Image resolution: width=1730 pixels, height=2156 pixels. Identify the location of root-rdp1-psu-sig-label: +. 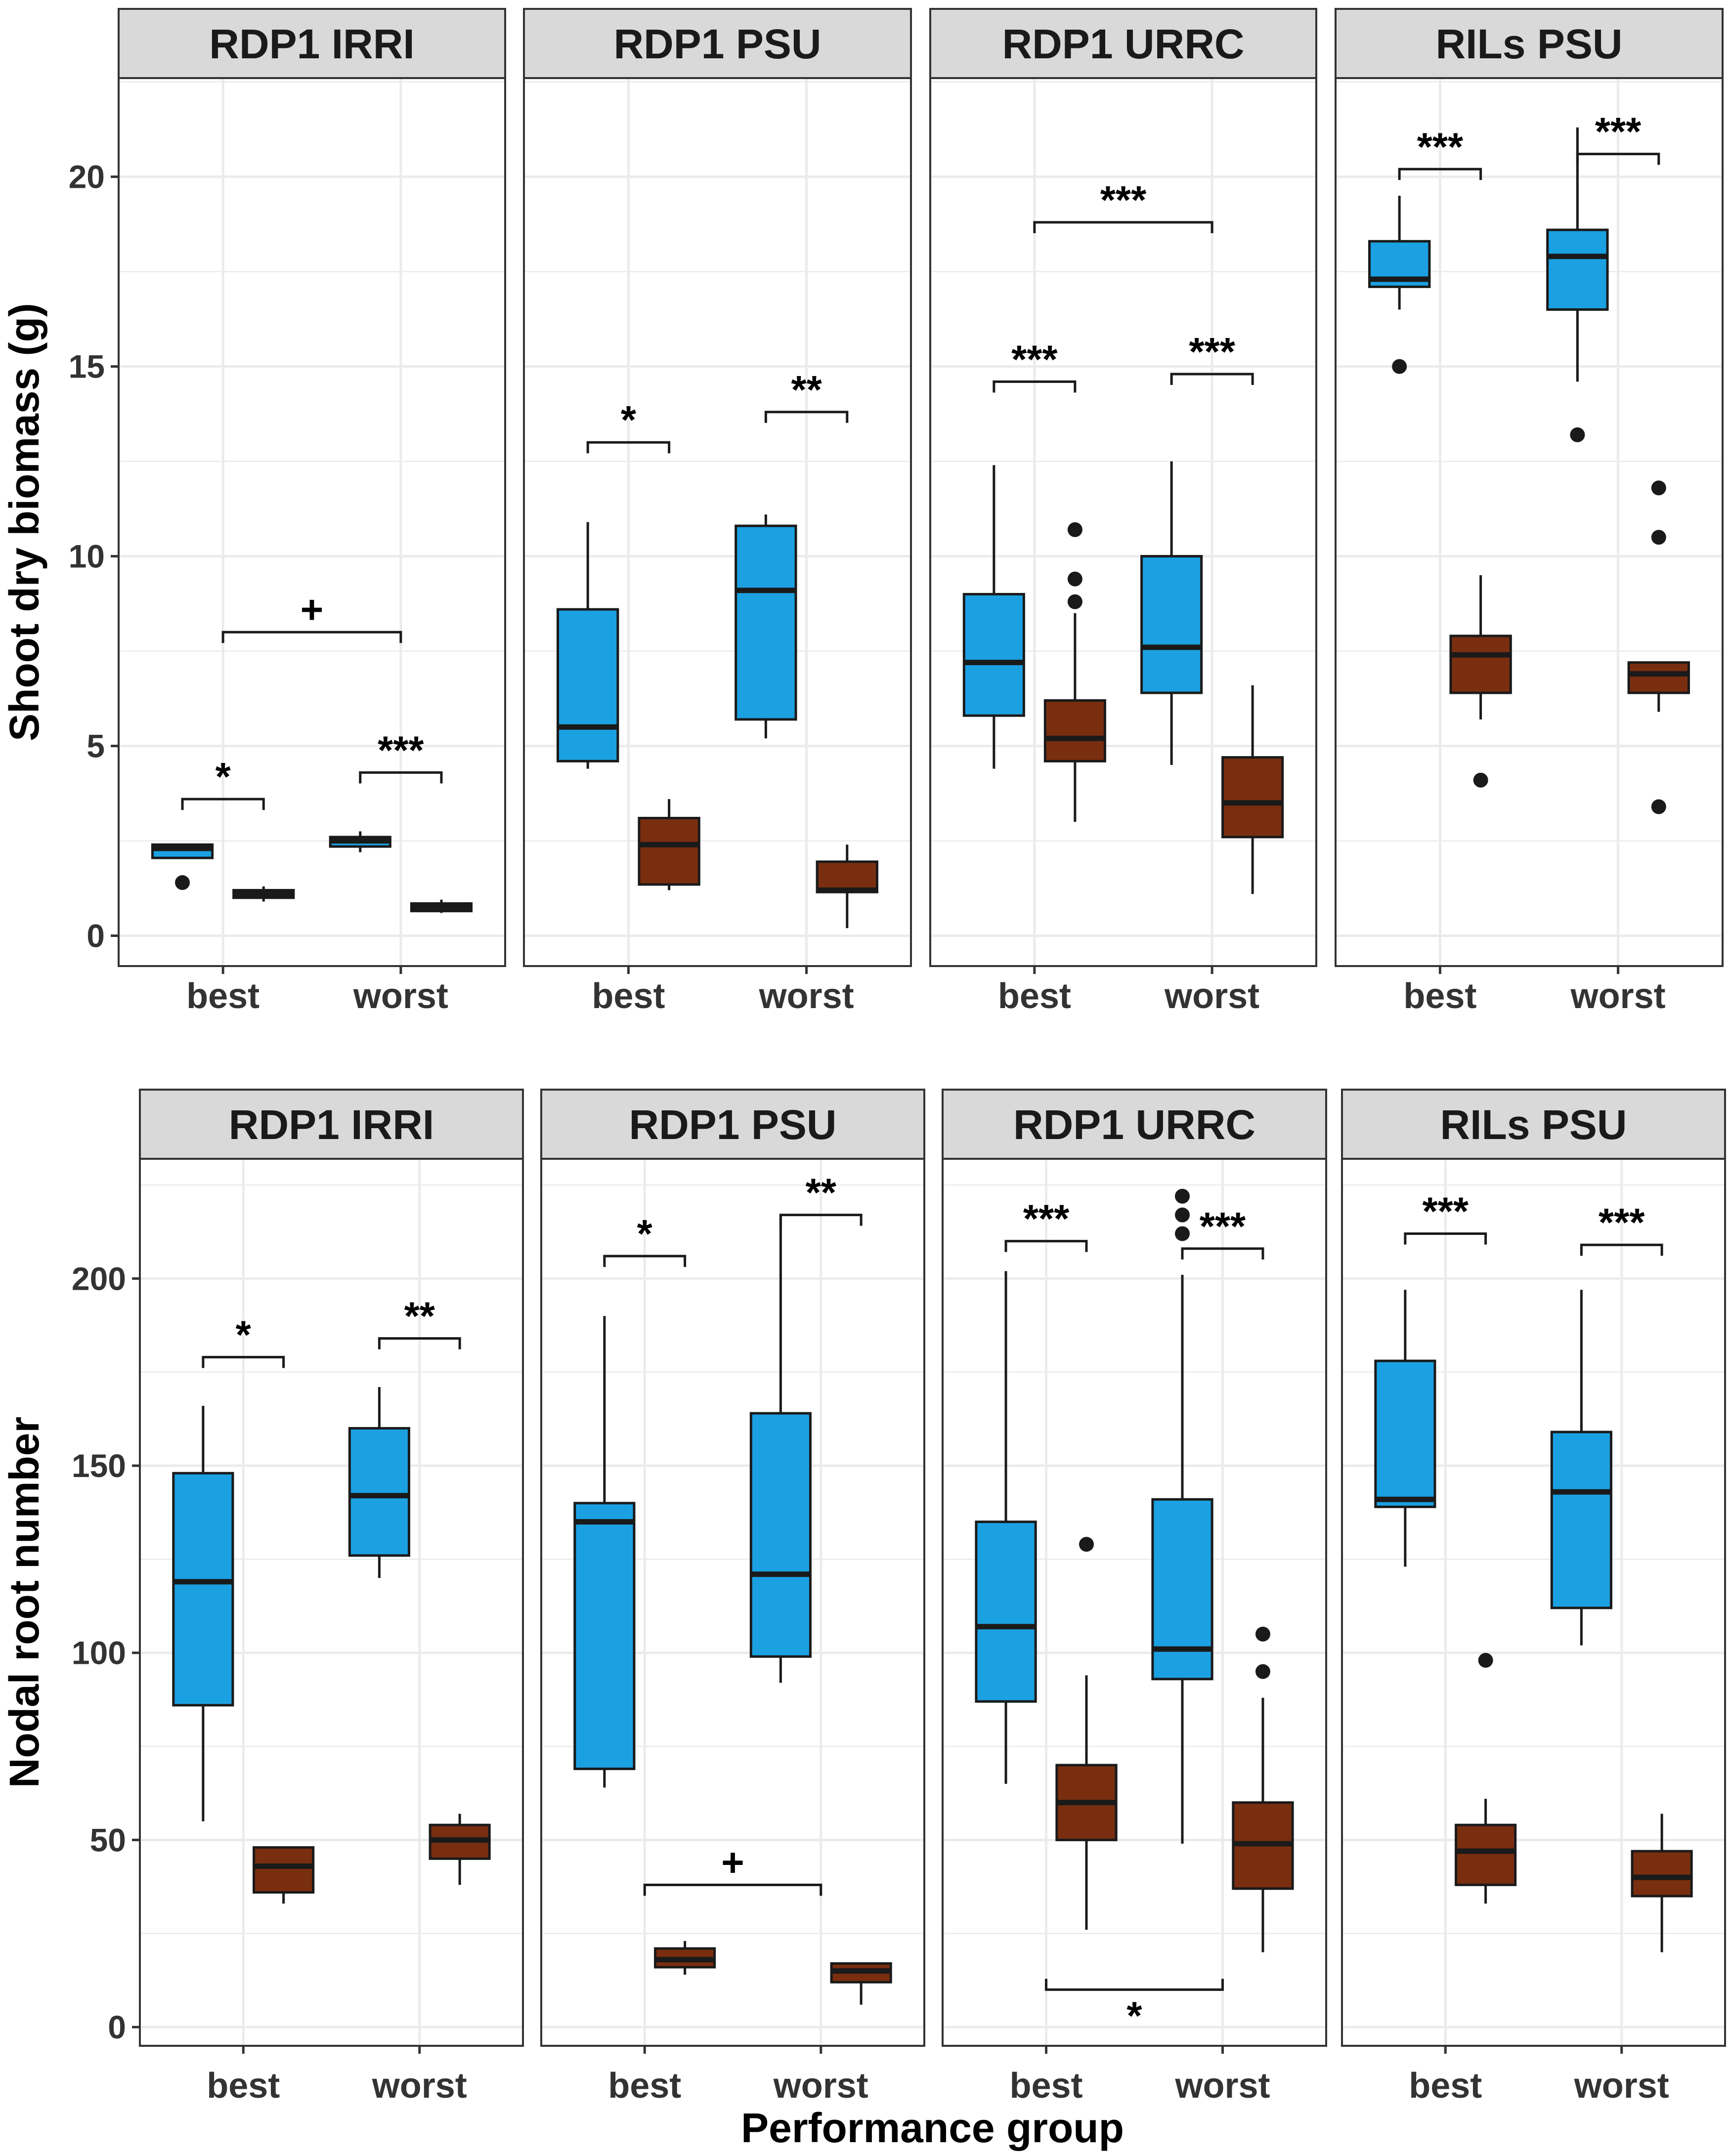
(732, 1862).